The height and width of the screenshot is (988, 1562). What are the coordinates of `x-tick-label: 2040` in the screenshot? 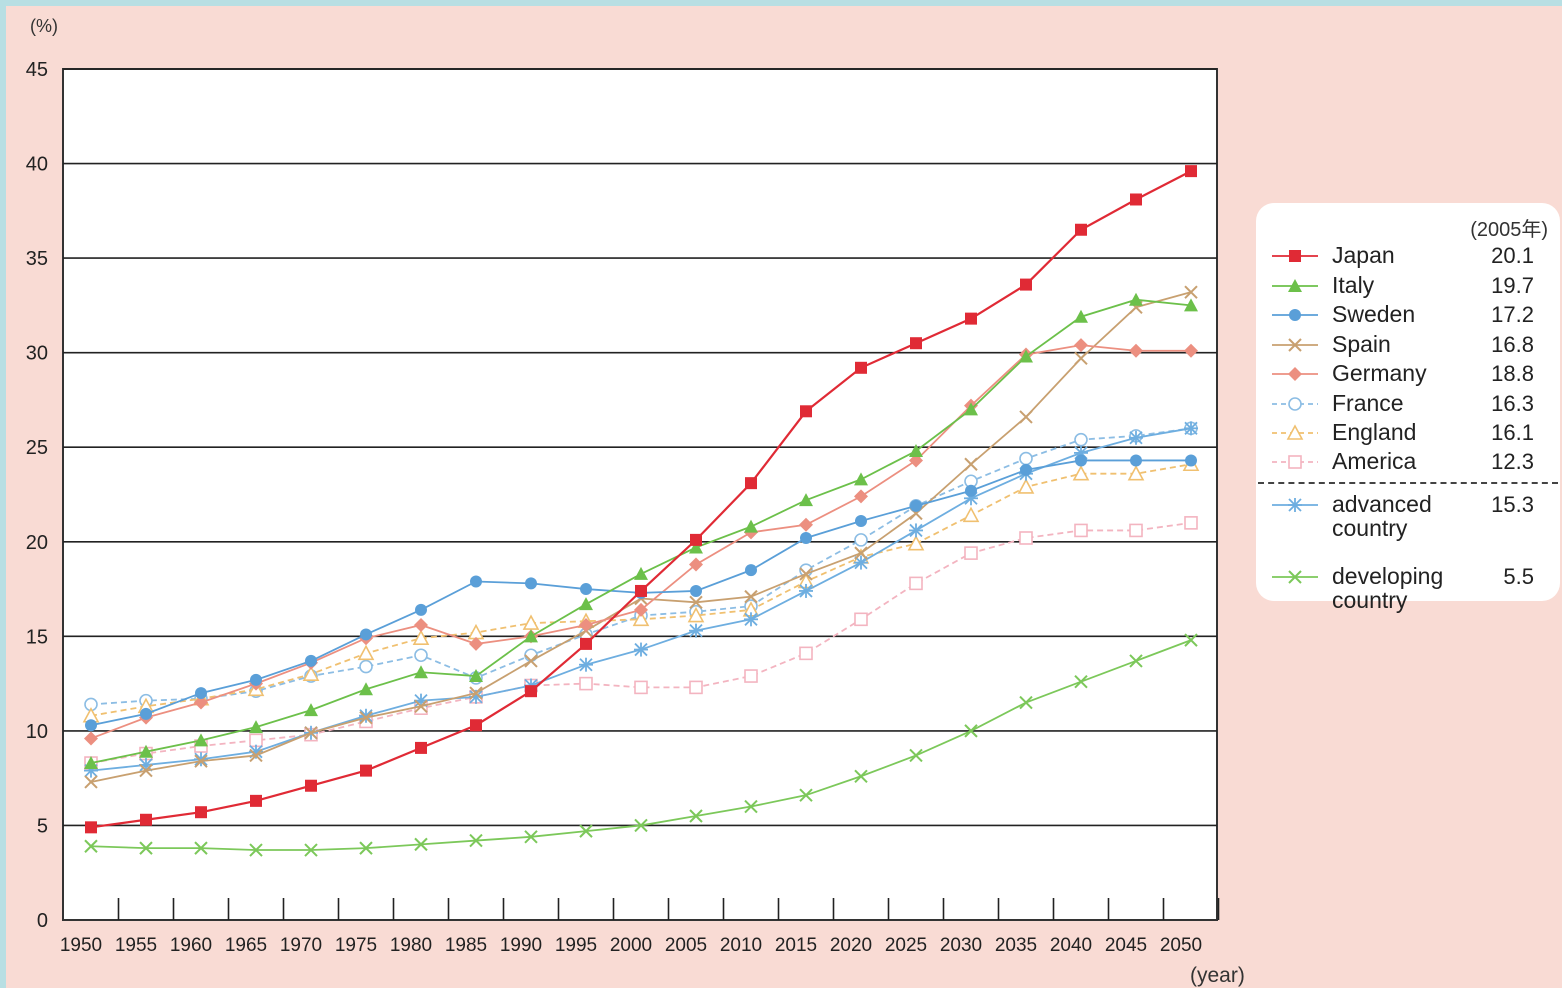 It's located at (1071, 945).